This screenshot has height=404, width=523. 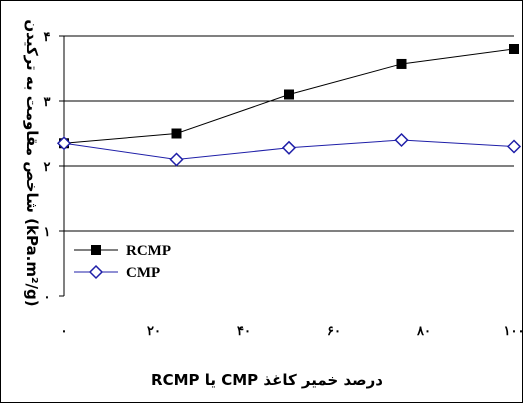 What do you see at coordinates (334, 331) in the screenshot?
I see `x-tick-label-3: ۶۰` at bounding box center [334, 331].